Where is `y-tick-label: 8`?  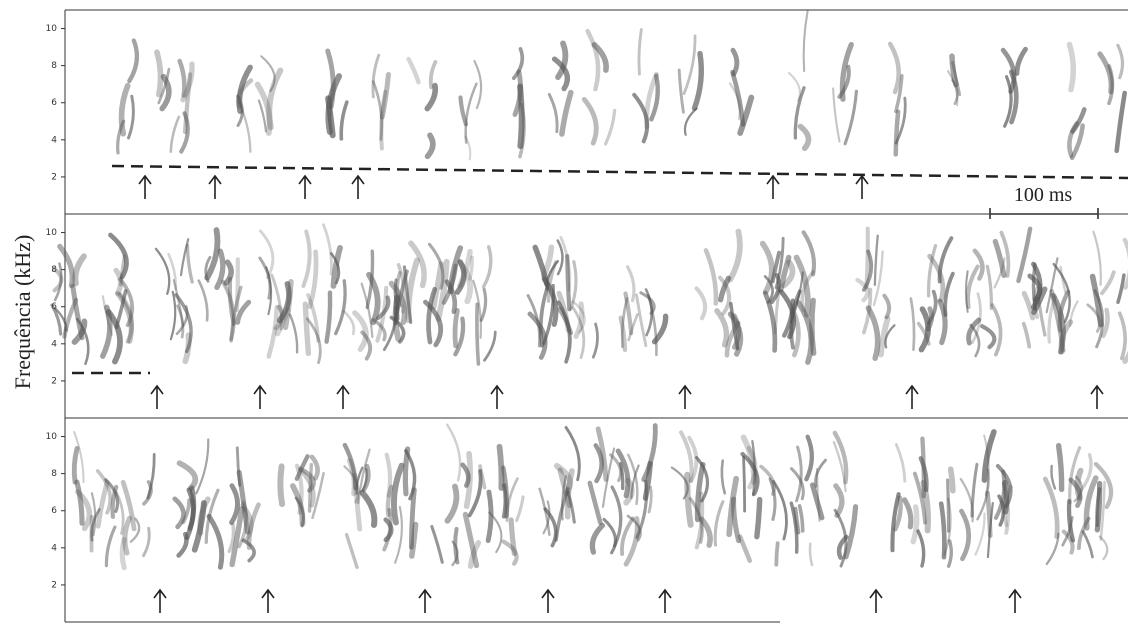
y-tick-label: 8 is located at coordinates (54, 270).